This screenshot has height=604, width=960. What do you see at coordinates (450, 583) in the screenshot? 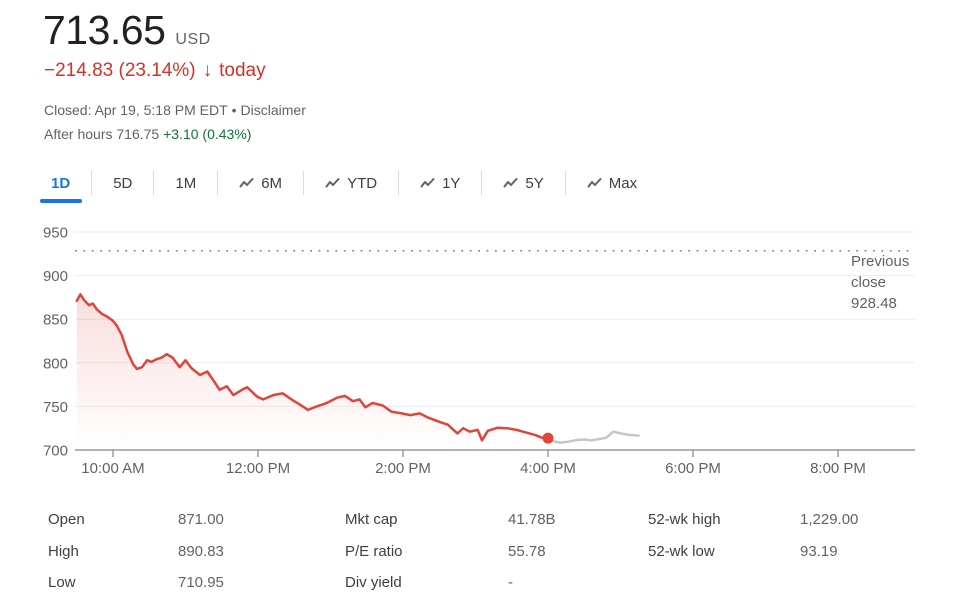
I see `stat-div-yield: Div yield -` at bounding box center [450, 583].